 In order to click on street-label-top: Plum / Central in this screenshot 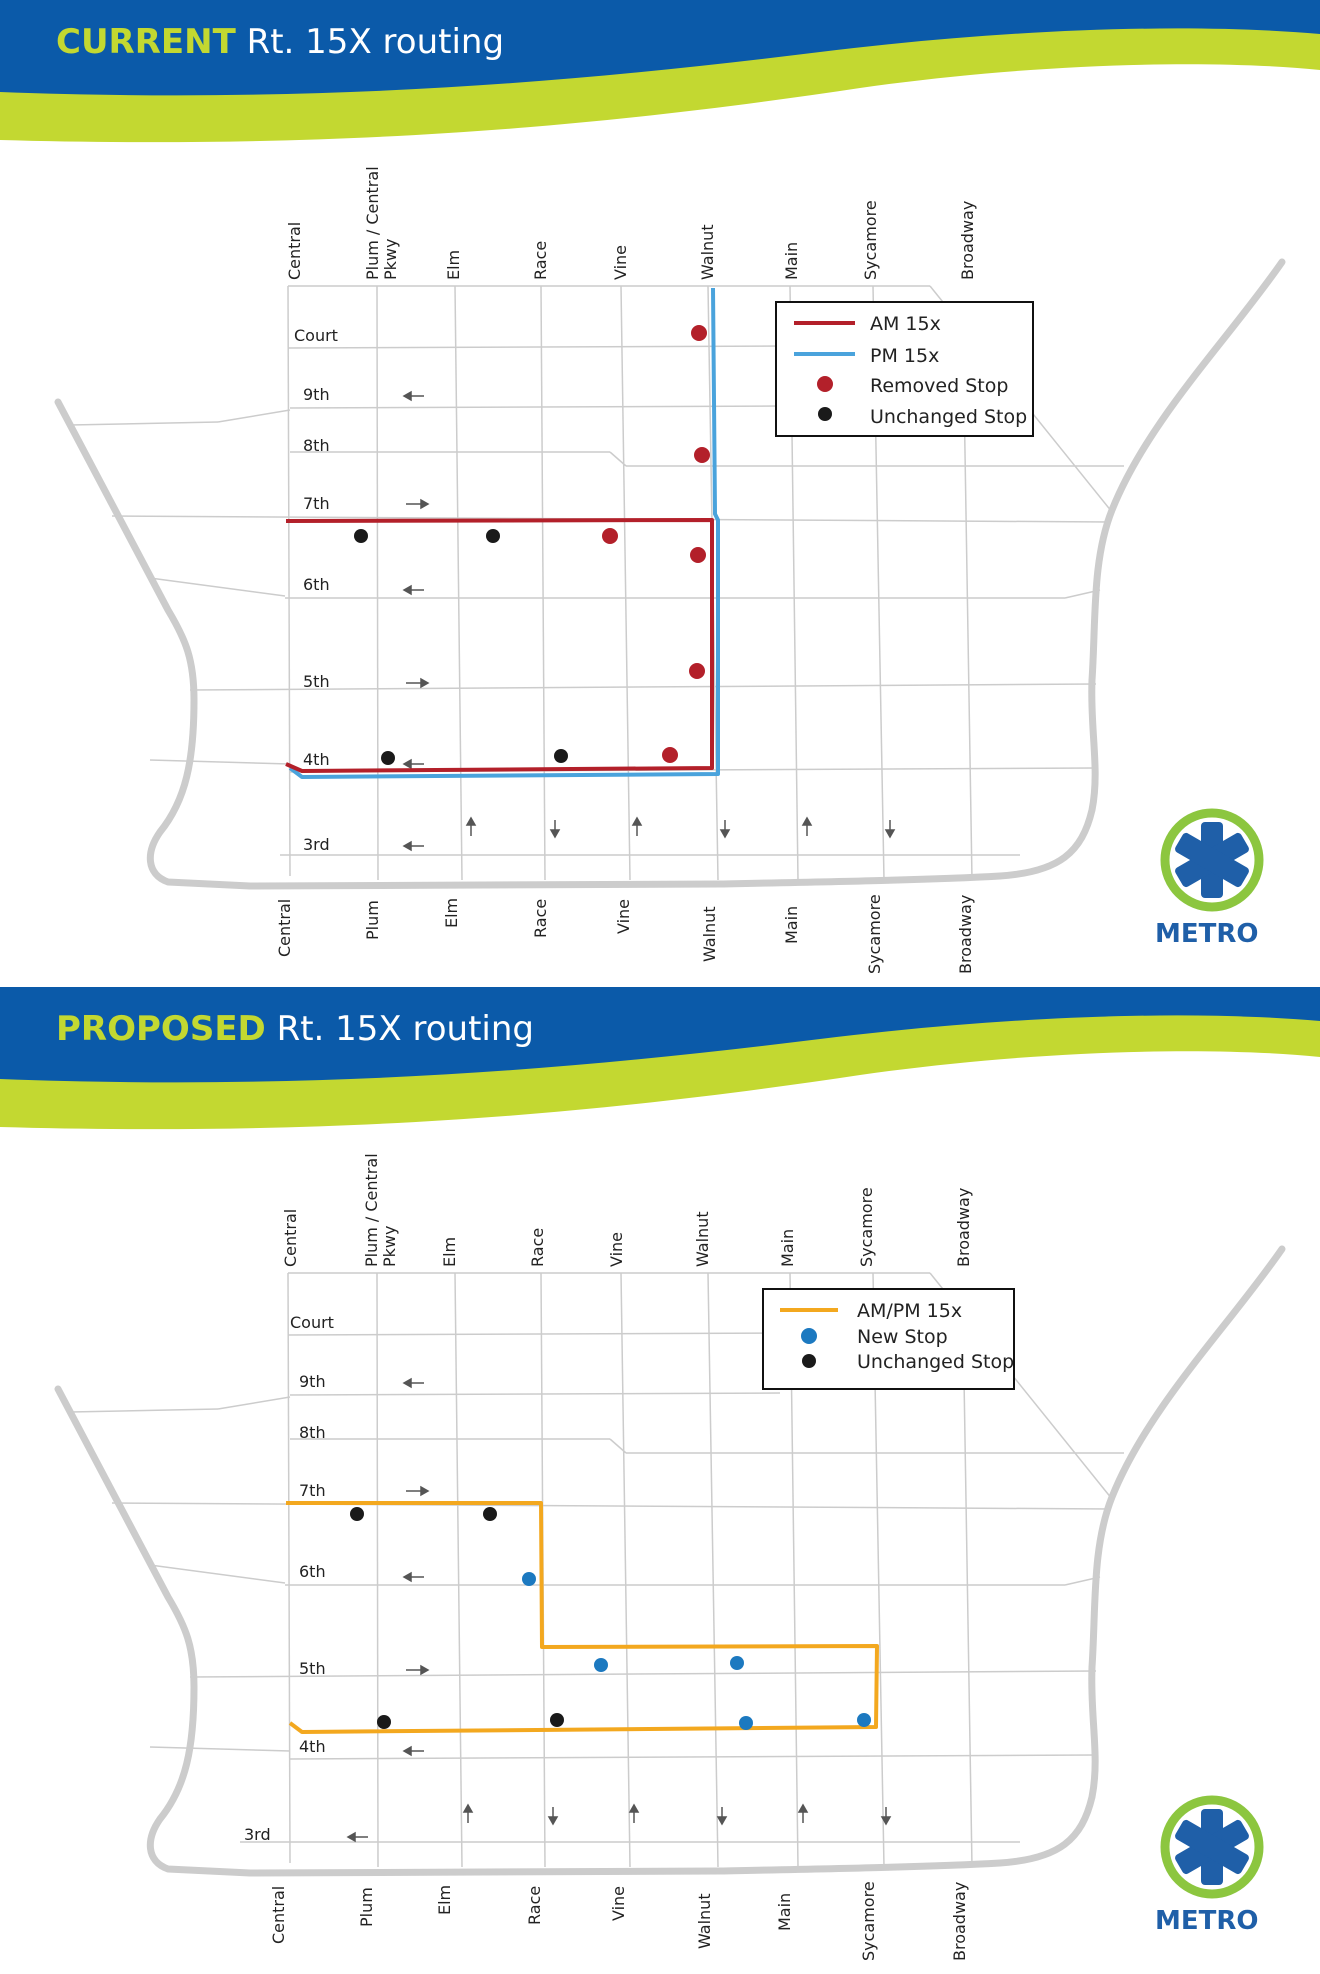, I will do `click(372, 223)`.